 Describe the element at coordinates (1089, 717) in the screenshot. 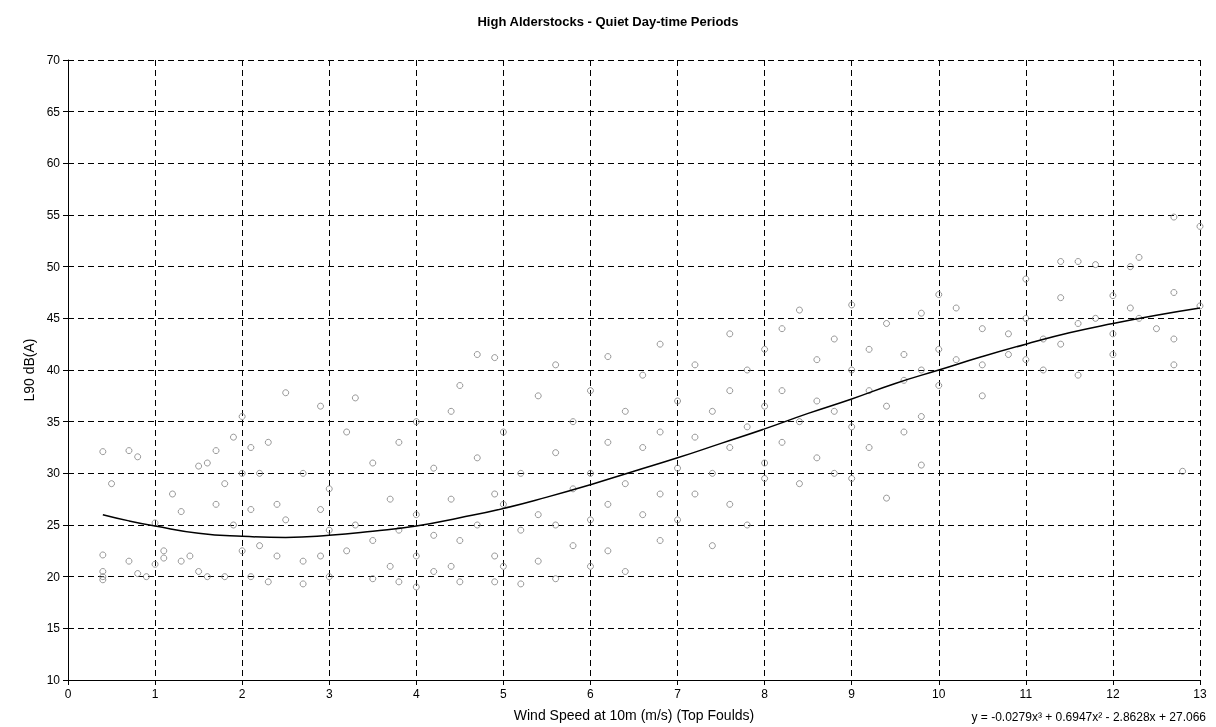

I see `text: y = -0.0279x³ + 0.6947x² - 2.8628x + 27.066` at that location.